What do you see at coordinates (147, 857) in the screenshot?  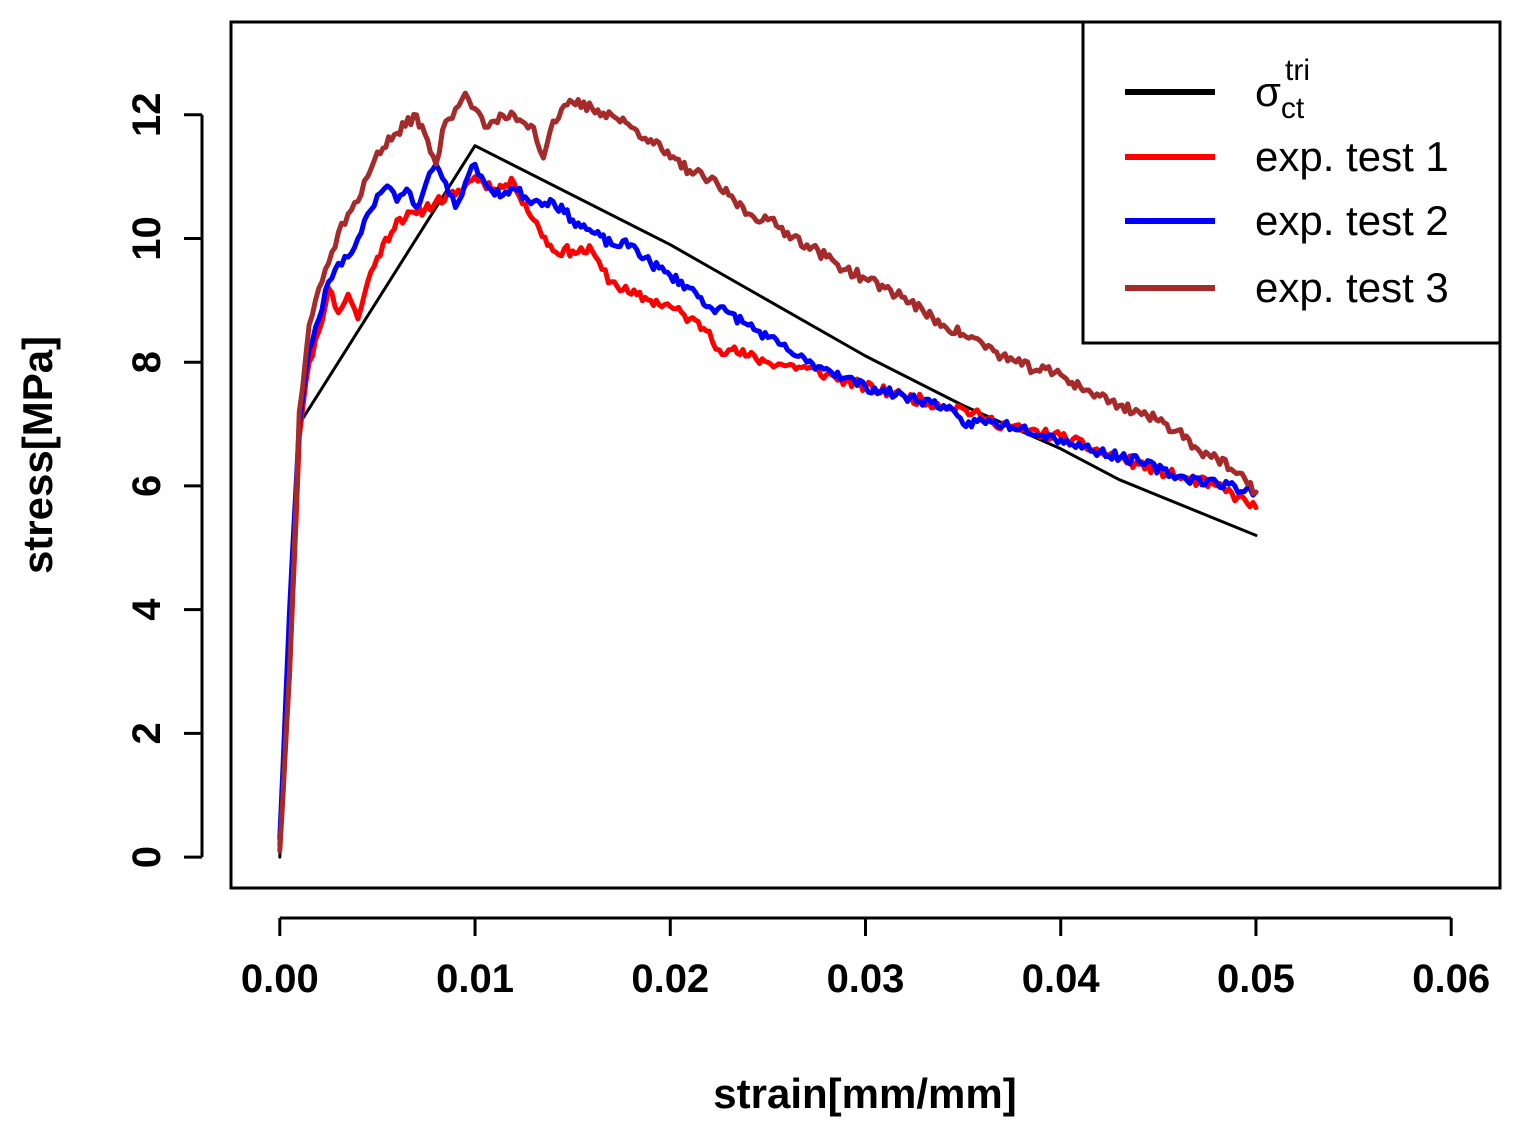 I see `y-tick-label: 0` at bounding box center [147, 857].